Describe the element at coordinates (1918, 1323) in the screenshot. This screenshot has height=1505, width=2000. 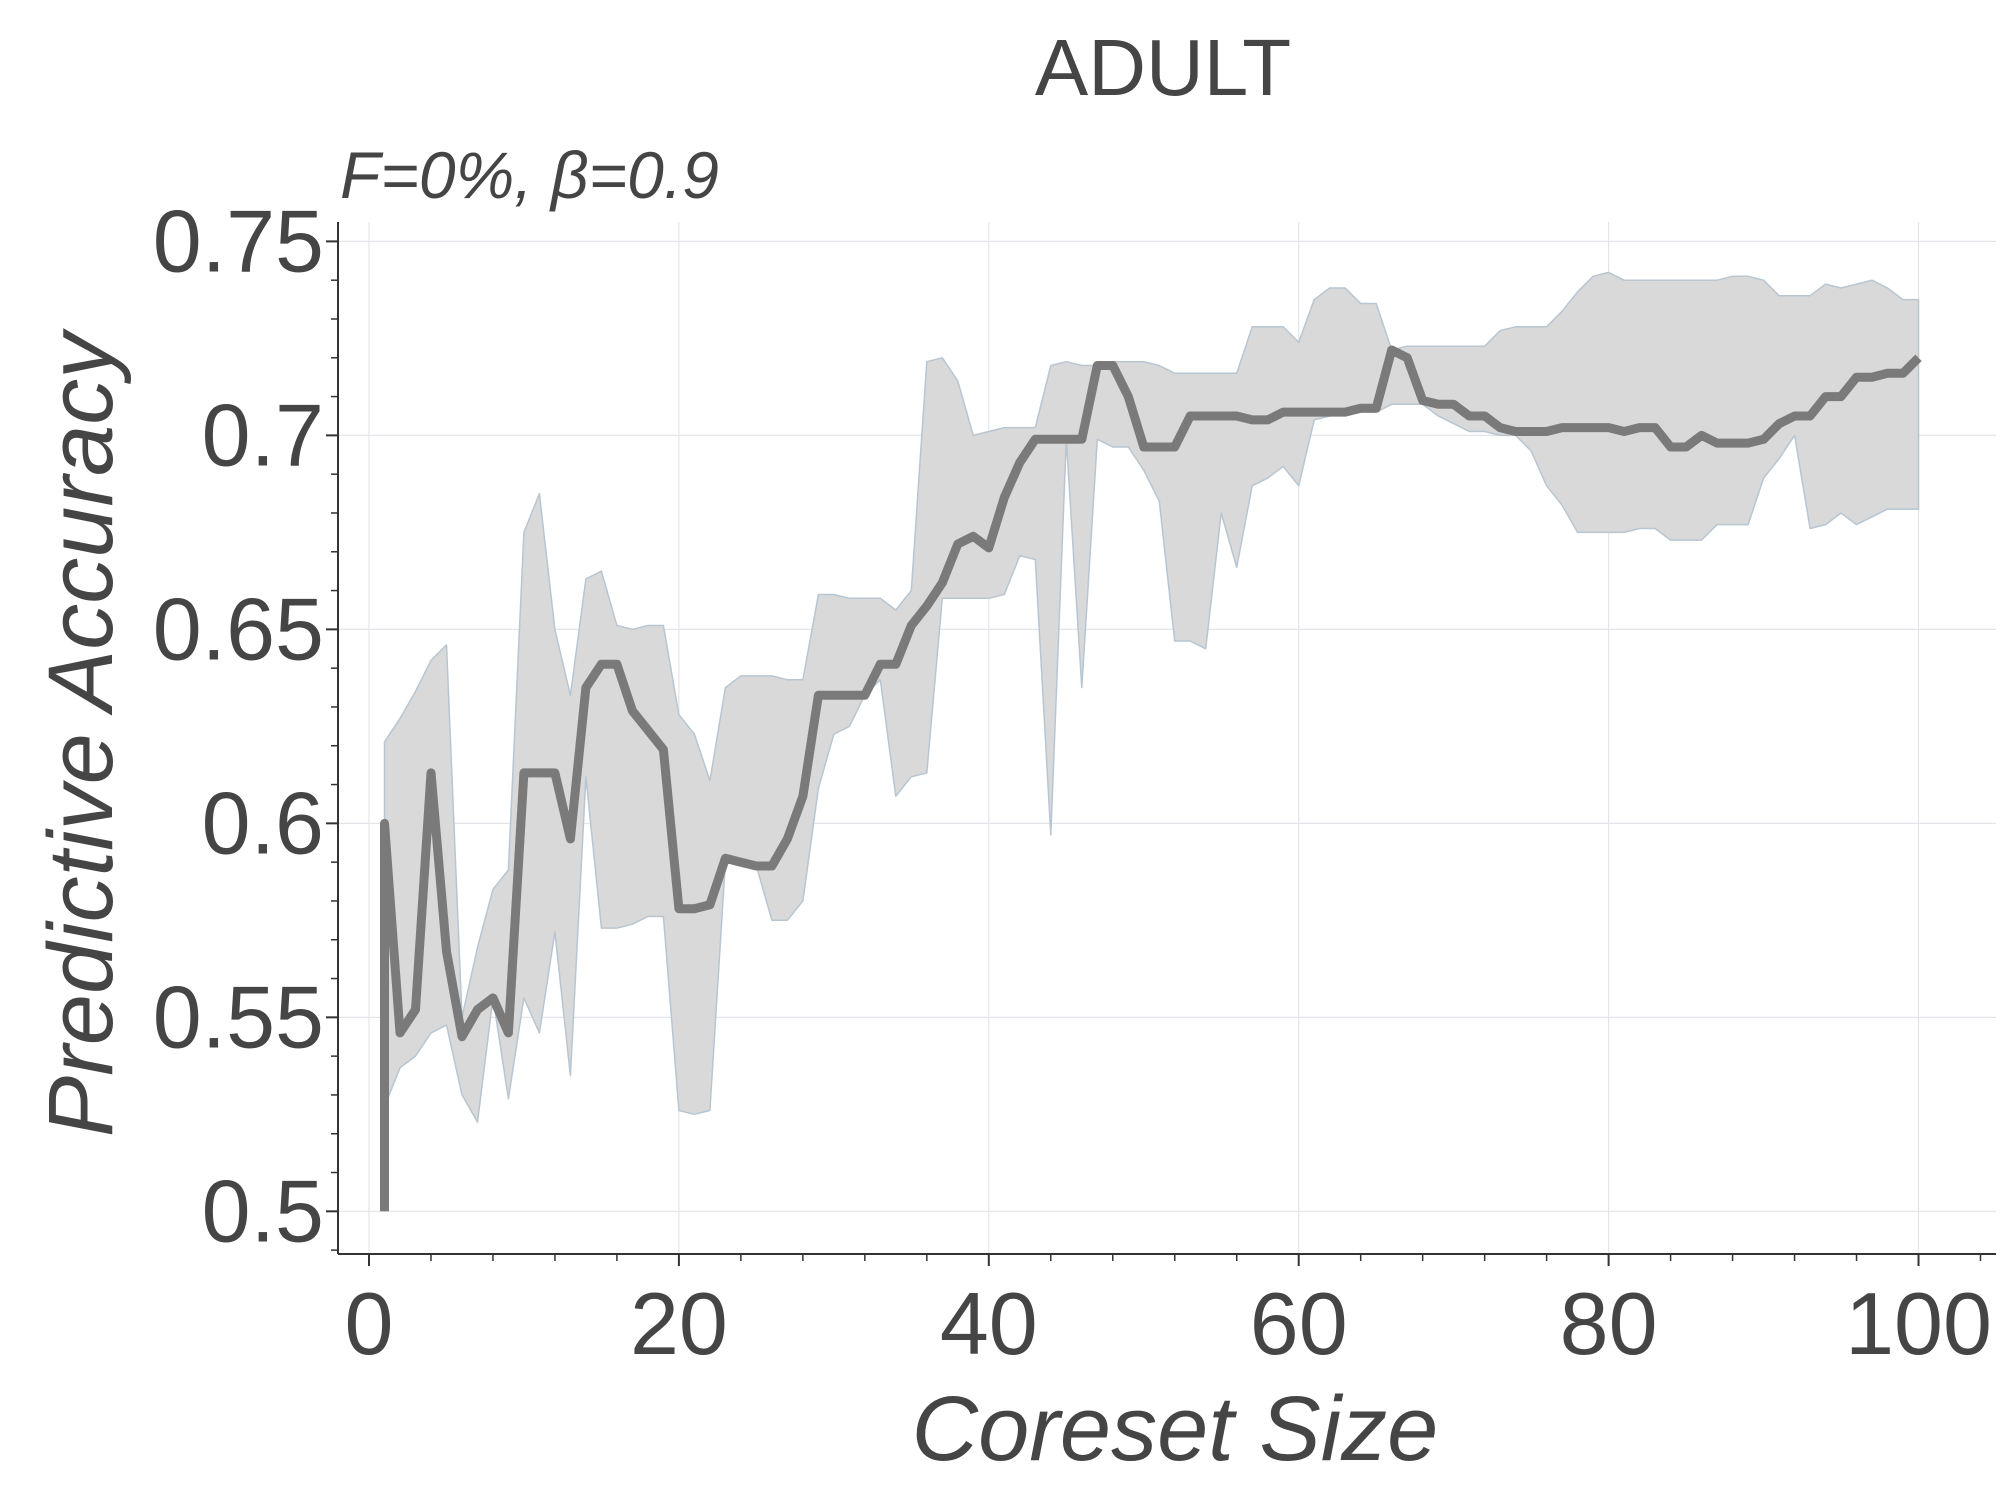
I see `x-tick-label: 100` at that location.